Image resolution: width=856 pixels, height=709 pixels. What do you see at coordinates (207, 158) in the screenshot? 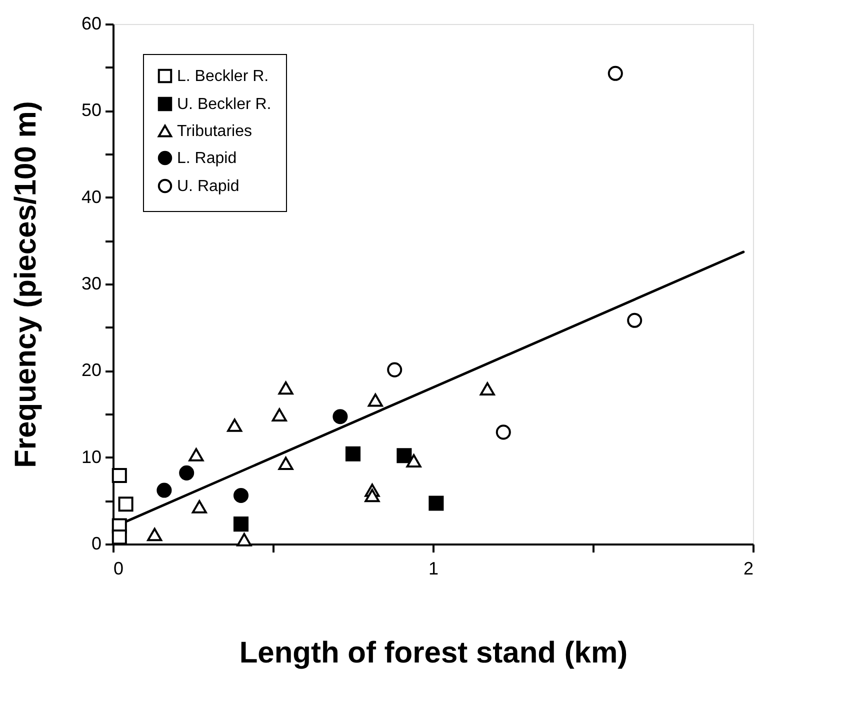
I see `legend-label: L. Rapid` at bounding box center [207, 158].